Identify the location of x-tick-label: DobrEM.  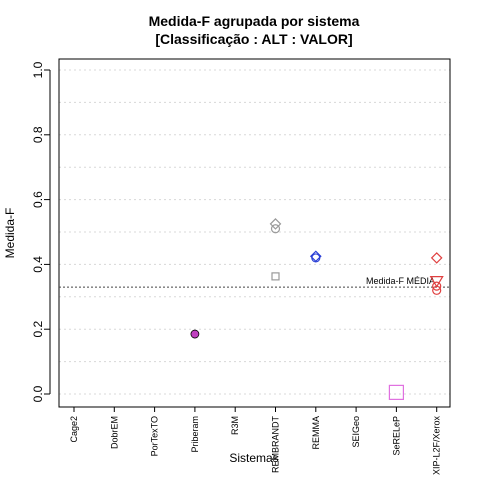
(114, 432).